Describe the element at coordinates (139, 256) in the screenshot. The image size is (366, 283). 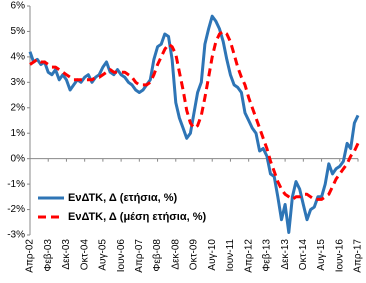
I see `x-tick-label: Απρ-07` at that location.